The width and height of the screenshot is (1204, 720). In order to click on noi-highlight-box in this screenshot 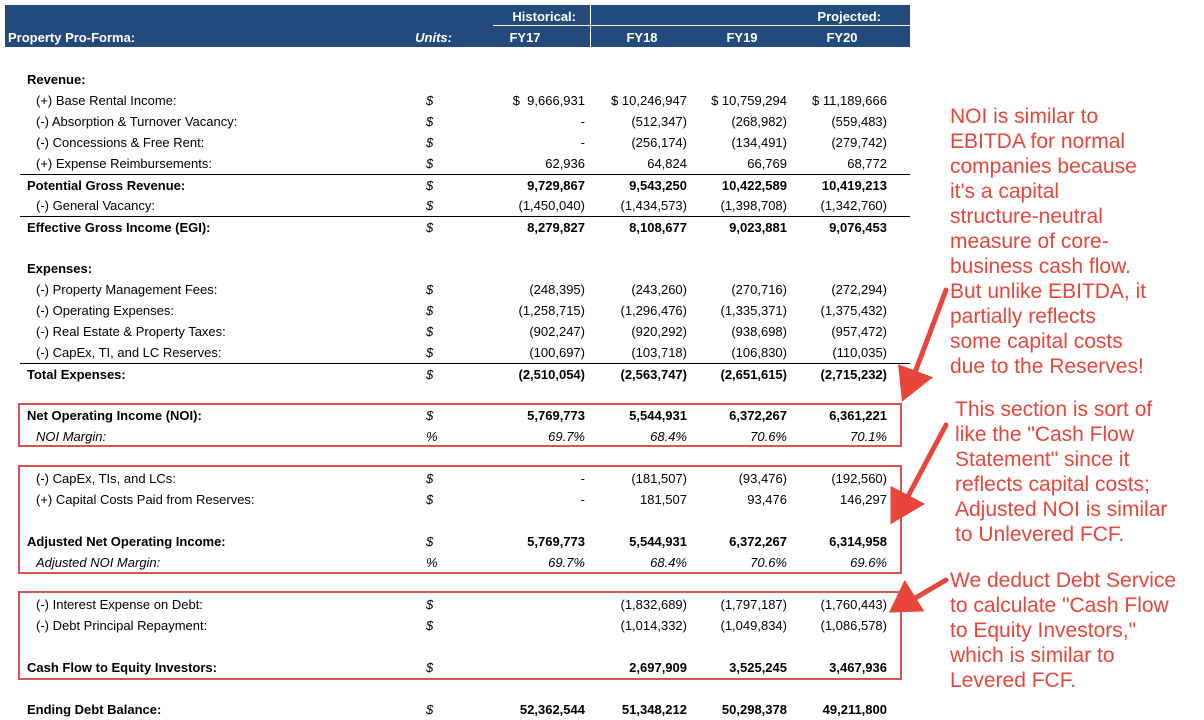, I will do `click(460, 425)`.